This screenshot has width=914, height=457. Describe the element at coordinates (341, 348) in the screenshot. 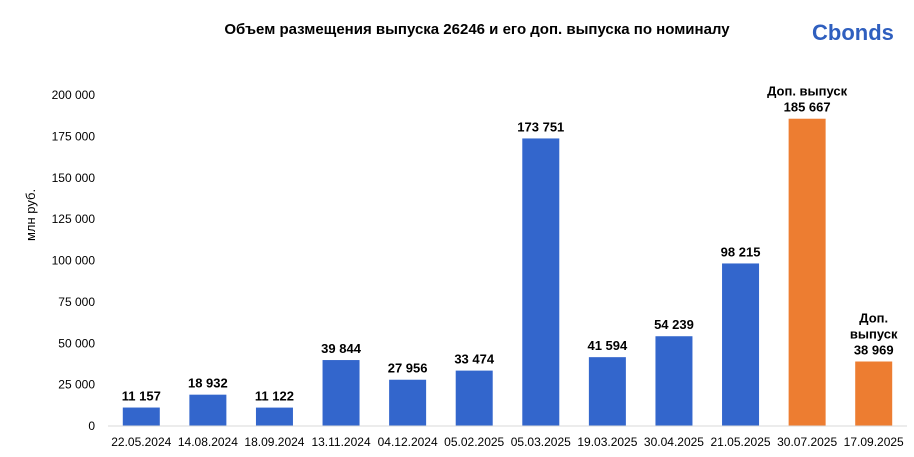

I see `data-label: 39 844` at that location.